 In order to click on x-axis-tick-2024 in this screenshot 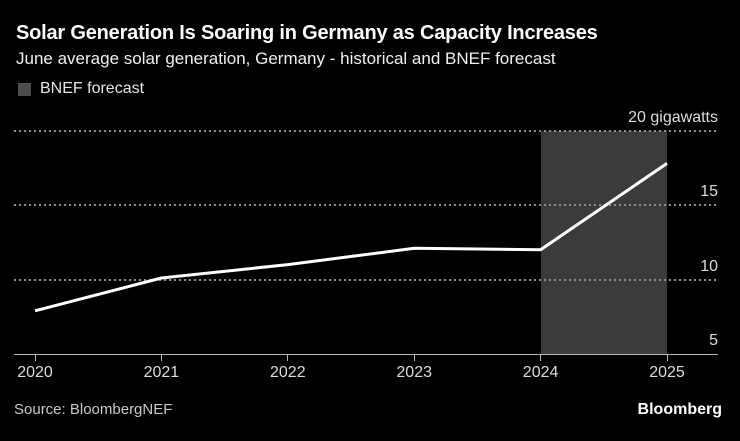, I will do `click(541, 358)`.